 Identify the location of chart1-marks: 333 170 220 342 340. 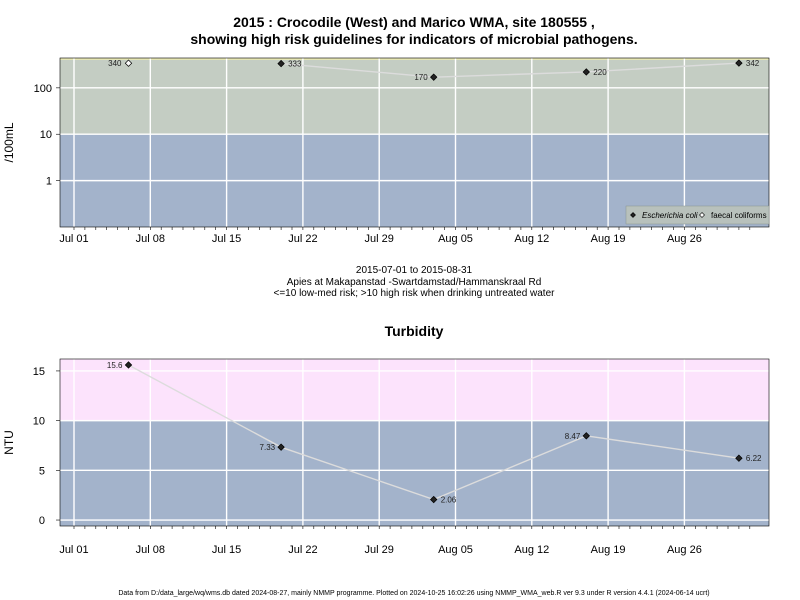
(434, 70).